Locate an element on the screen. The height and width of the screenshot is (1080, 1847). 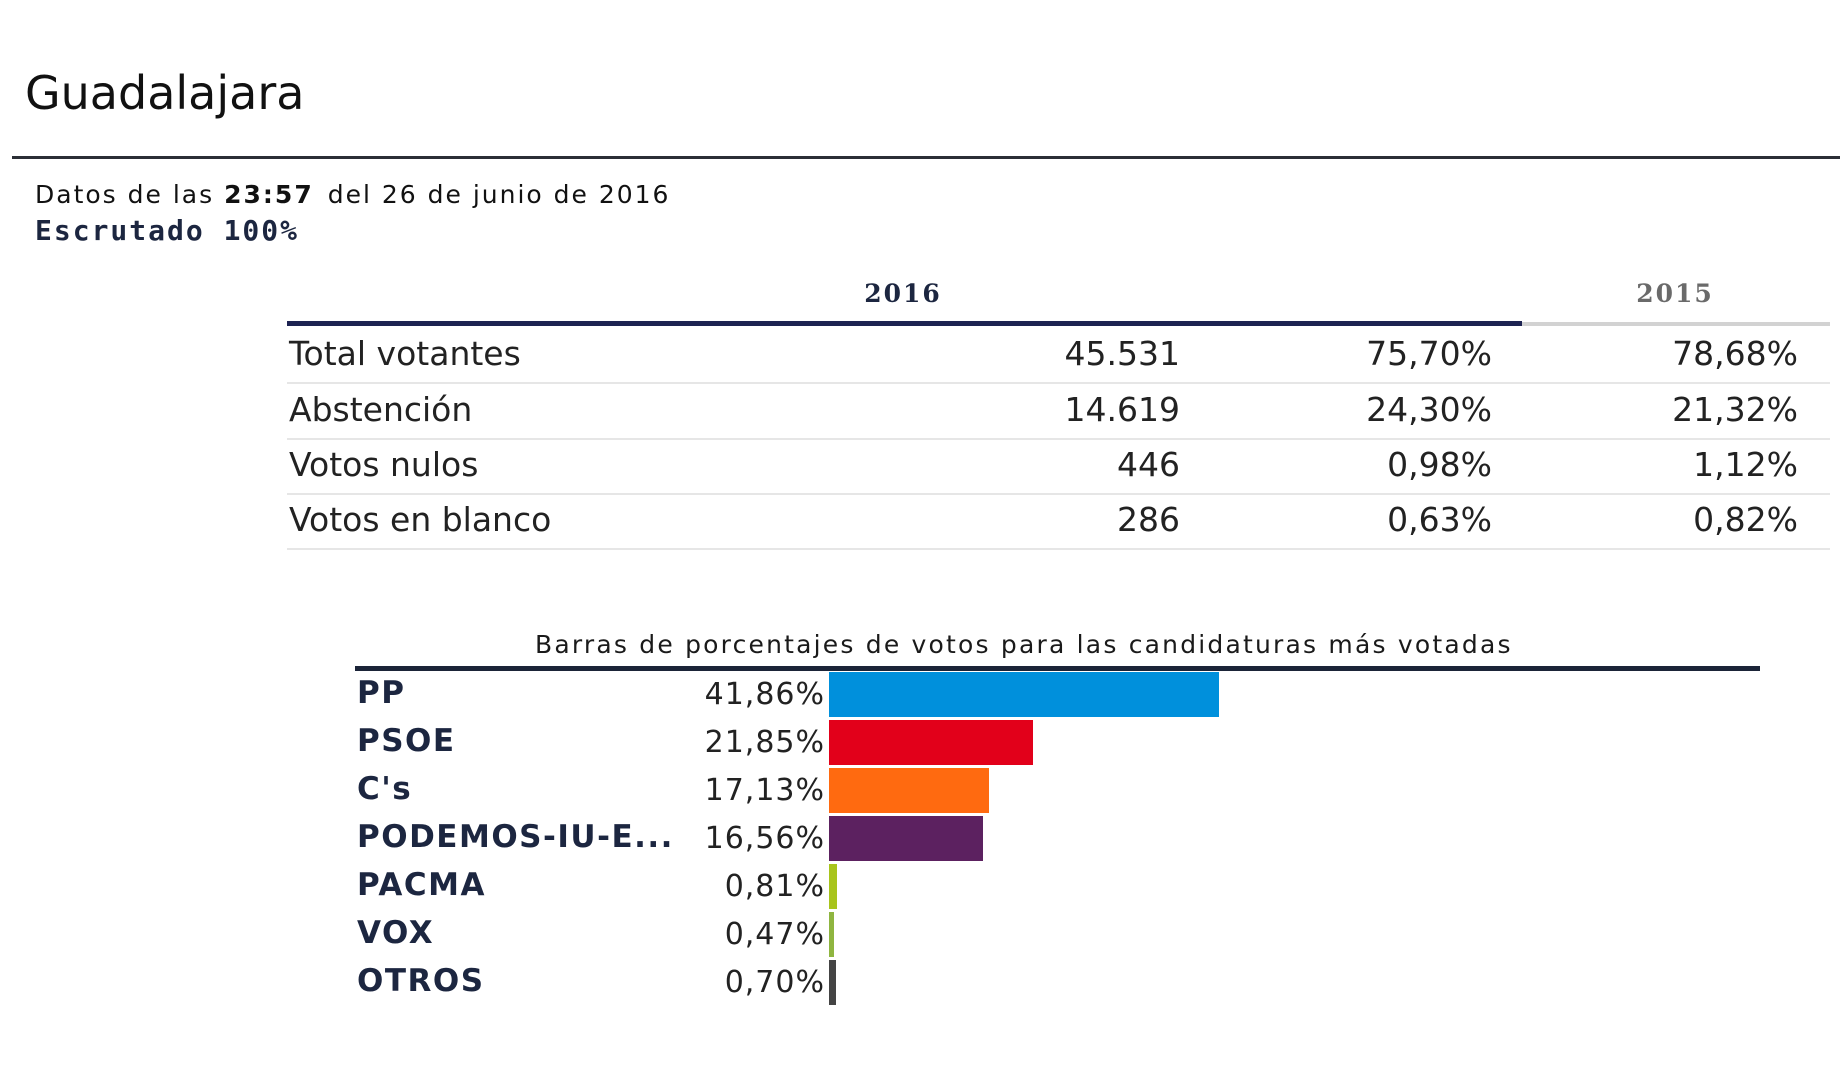
row-label: Votos nulos is located at coordinates (384, 464).